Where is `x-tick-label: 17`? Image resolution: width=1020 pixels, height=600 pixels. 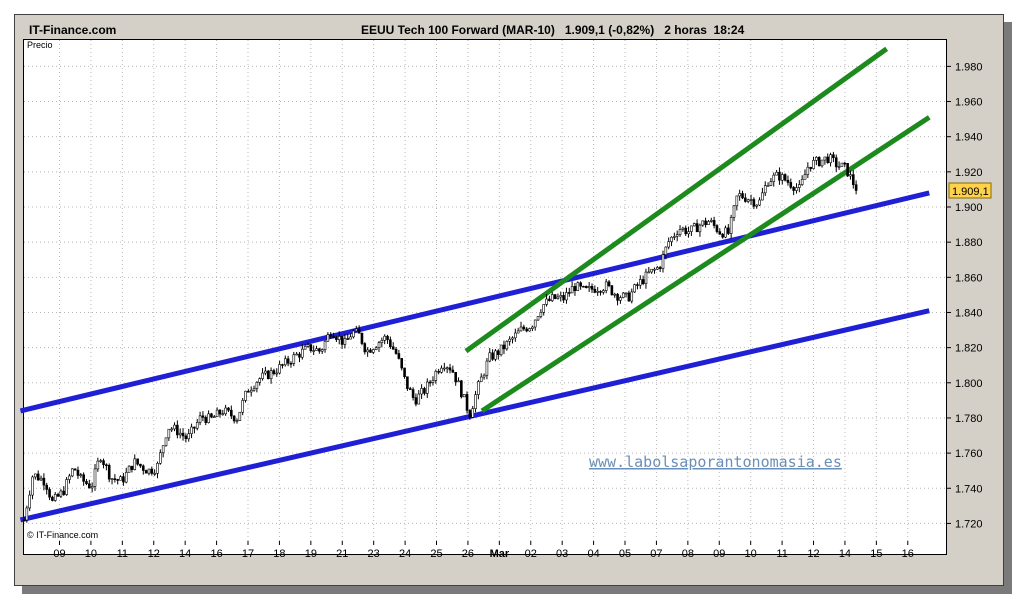
x-tick-label: 17 is located at coordinates (248, 554).